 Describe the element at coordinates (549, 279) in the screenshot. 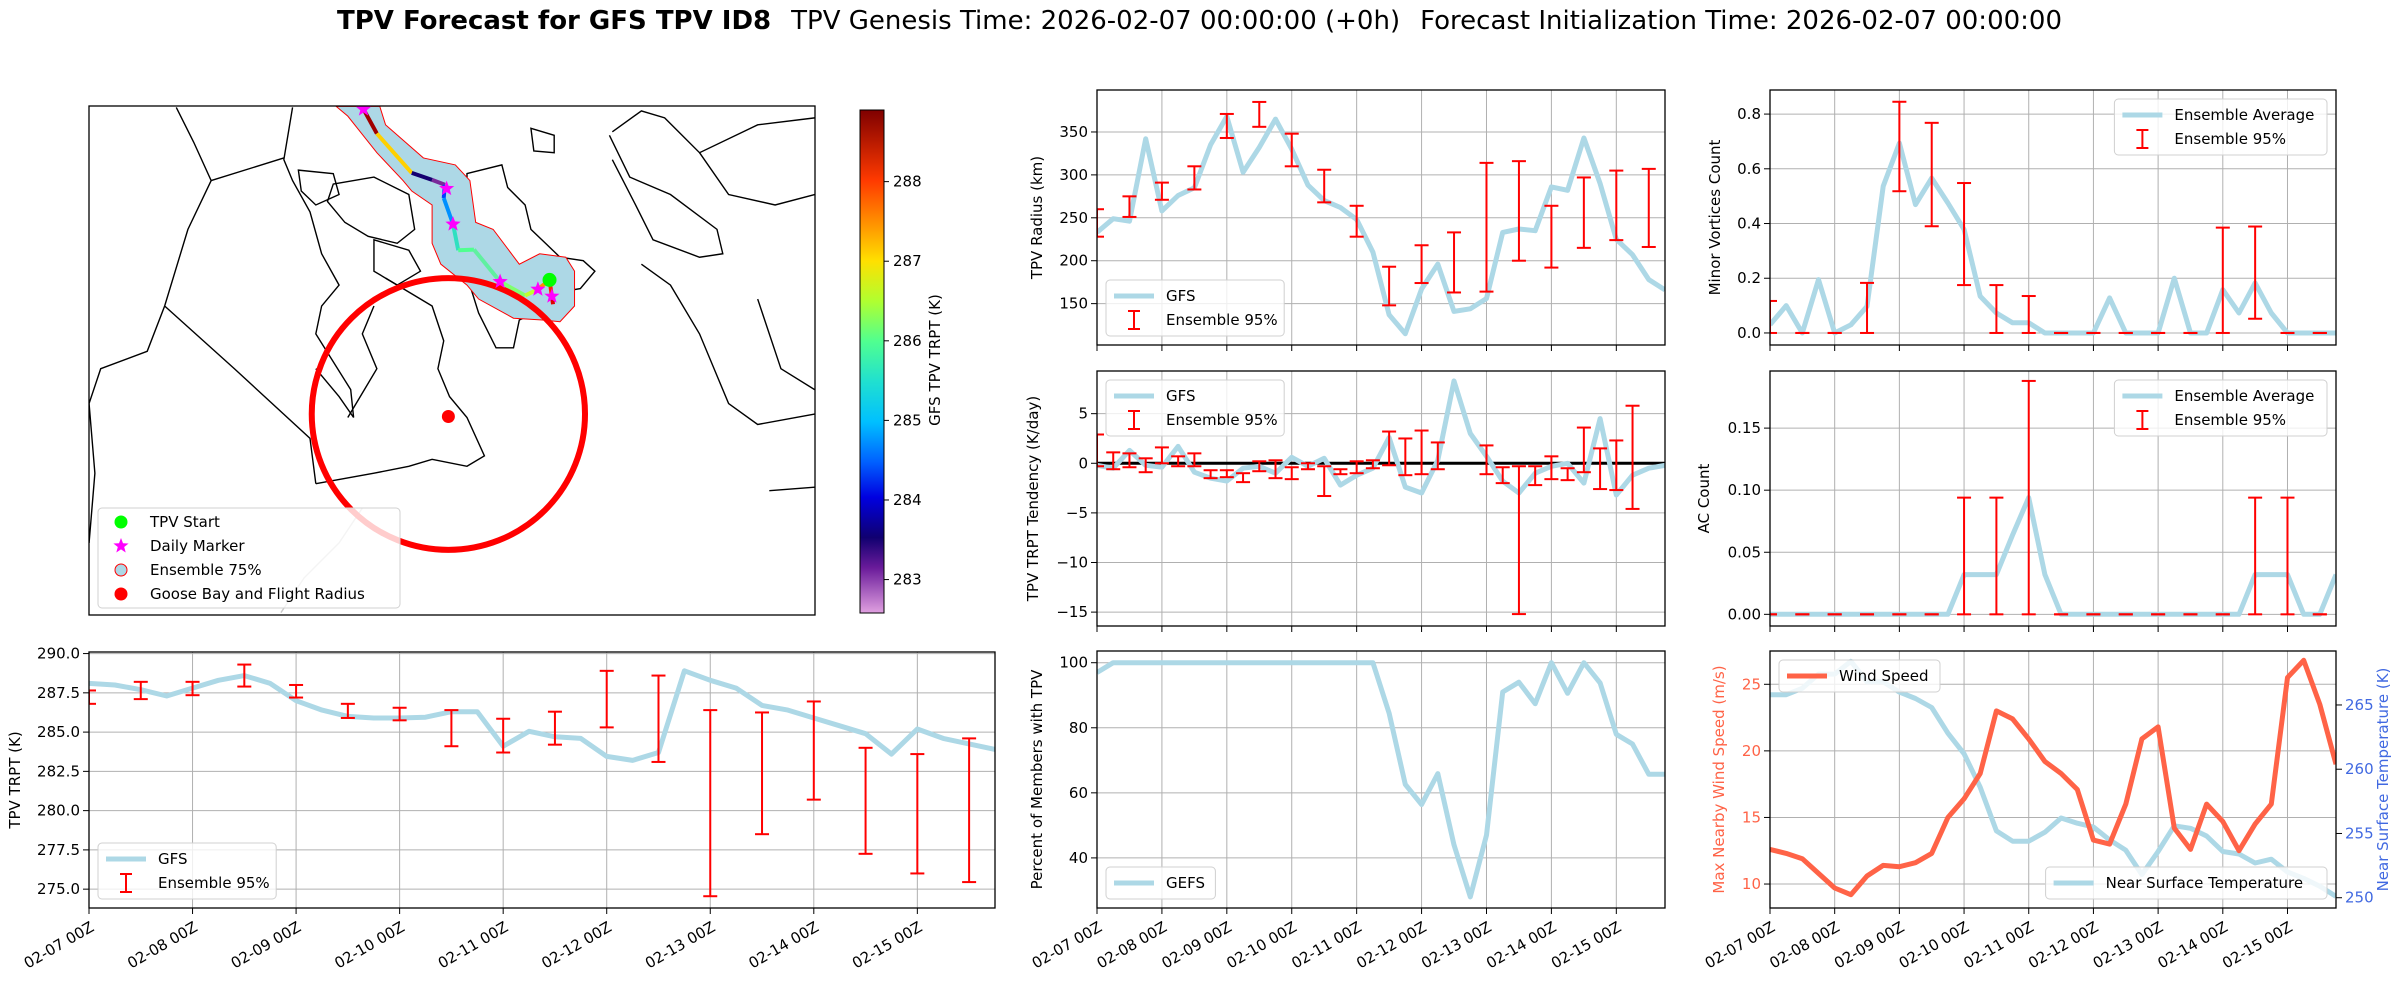

I see `tpv-start-marker` at that location.